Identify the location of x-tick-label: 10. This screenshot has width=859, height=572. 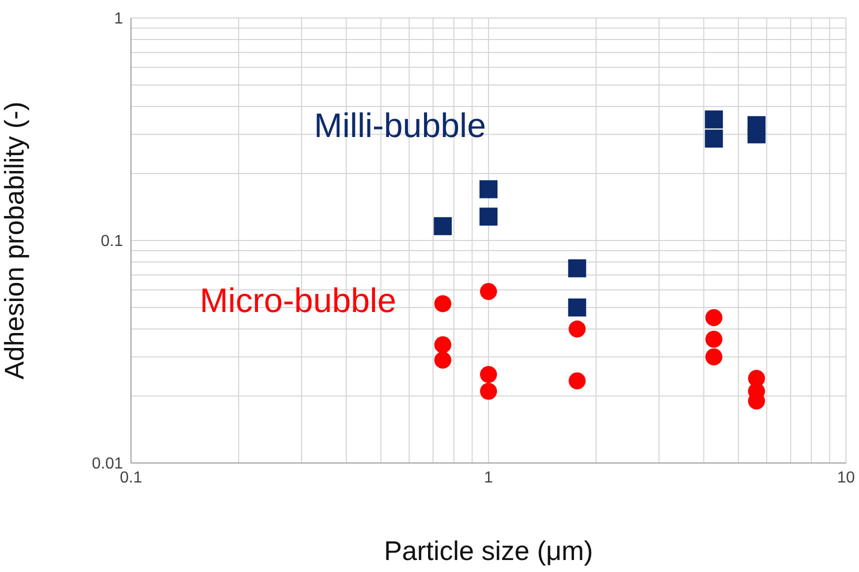
(846, 477).